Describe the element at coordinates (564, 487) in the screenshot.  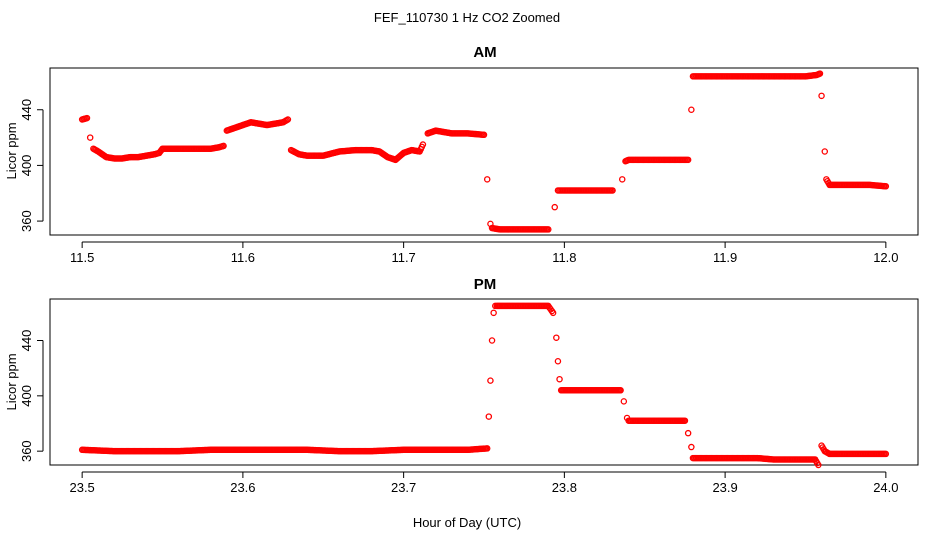
I see `x-tick-label: 23.8` at that location.